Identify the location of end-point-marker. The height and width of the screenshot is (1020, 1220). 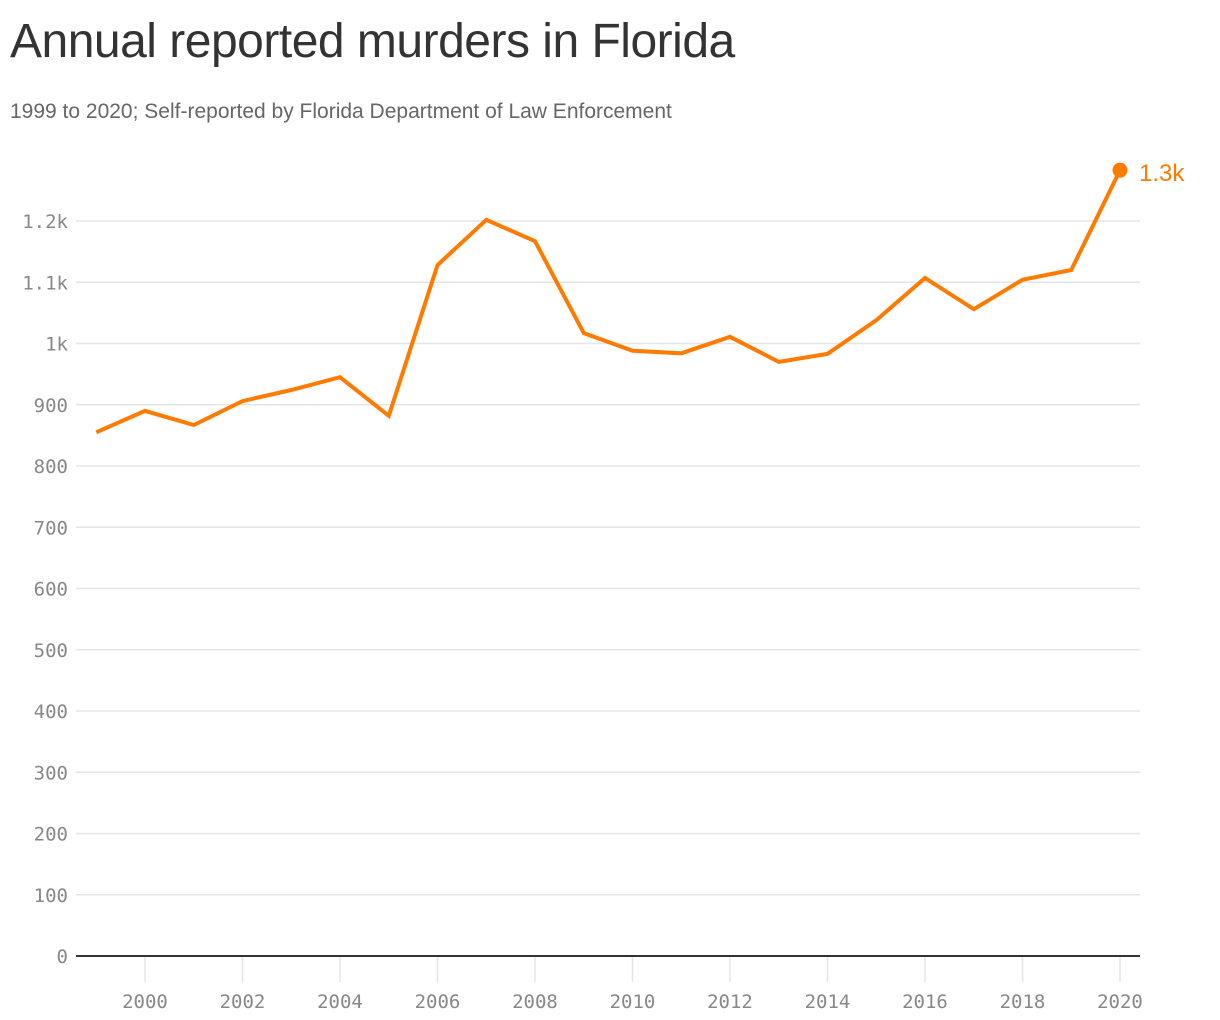
(1120, 170).